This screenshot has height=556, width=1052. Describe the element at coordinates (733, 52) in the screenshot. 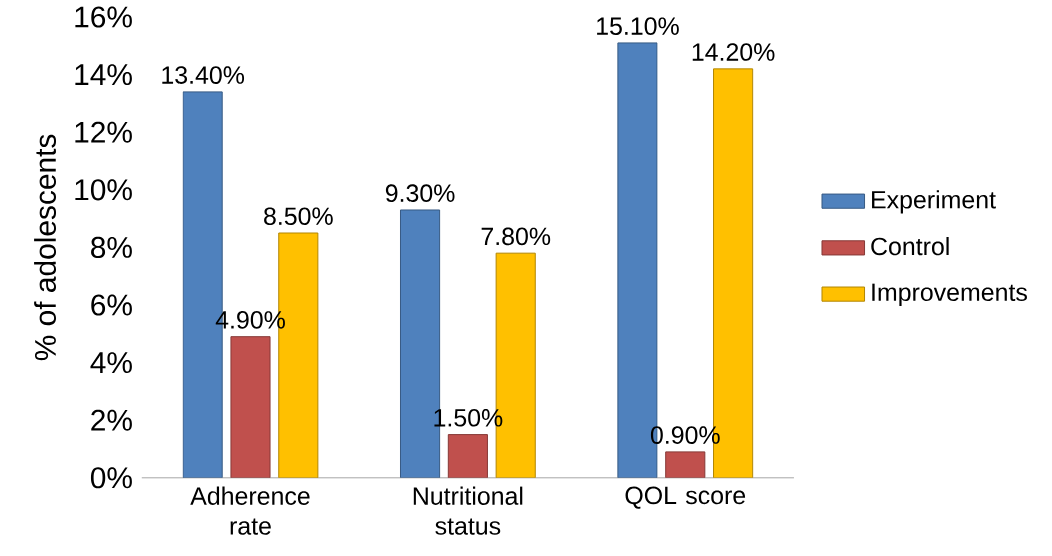

I see `data-label: 14.20%` at that location.